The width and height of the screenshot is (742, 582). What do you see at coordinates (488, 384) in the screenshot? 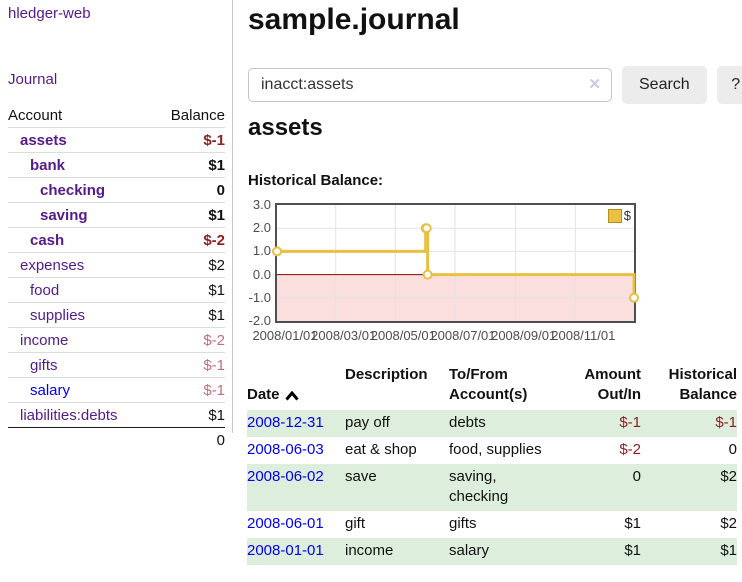
I see `col-header-accounts: To/From Account(s)` at bounding box center [488, 384].